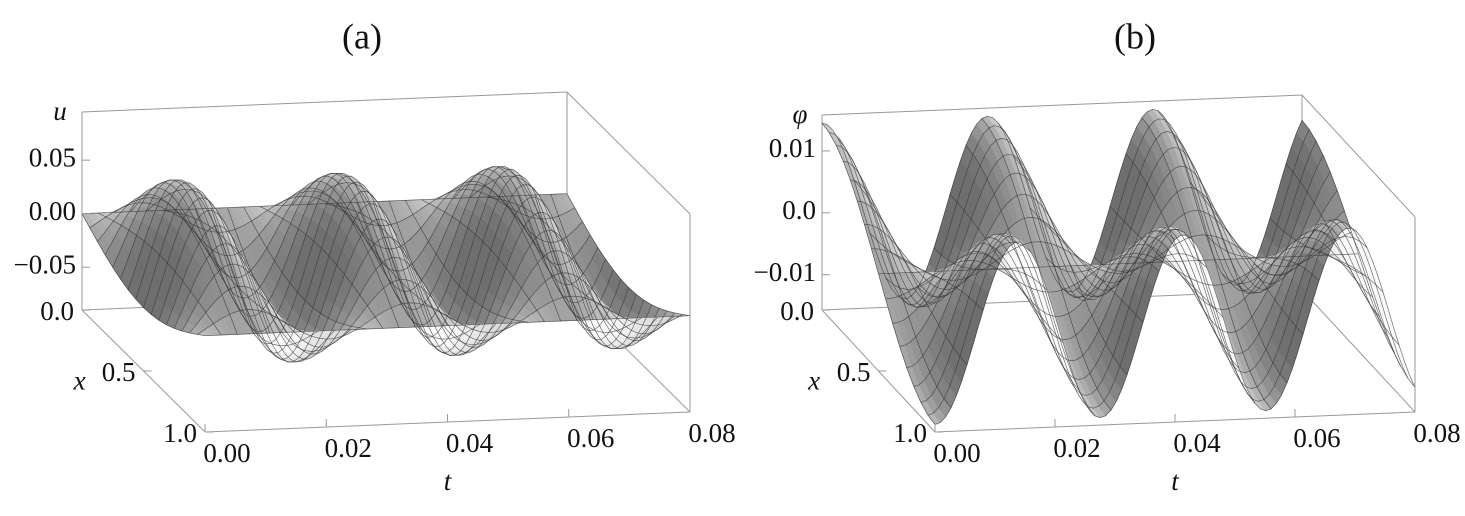 The width and height of the screenshot is (1465, 516). I want to click on z-tick-label: 0.05, so click(52, 157).